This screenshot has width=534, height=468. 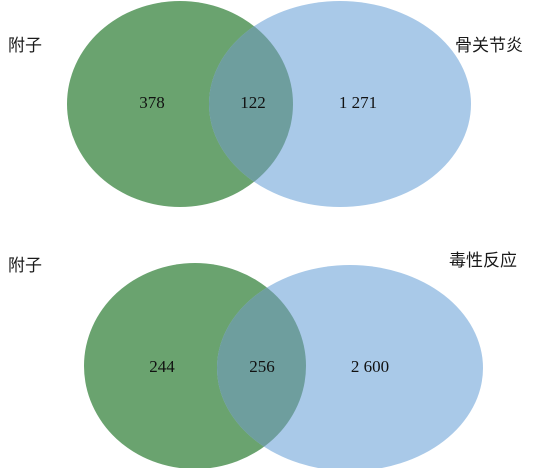 What do you see at coordinates (489, 46) in the screenshot?
I see `right-set-label-1: 骨关节炎` at bounding box center [489, 46].